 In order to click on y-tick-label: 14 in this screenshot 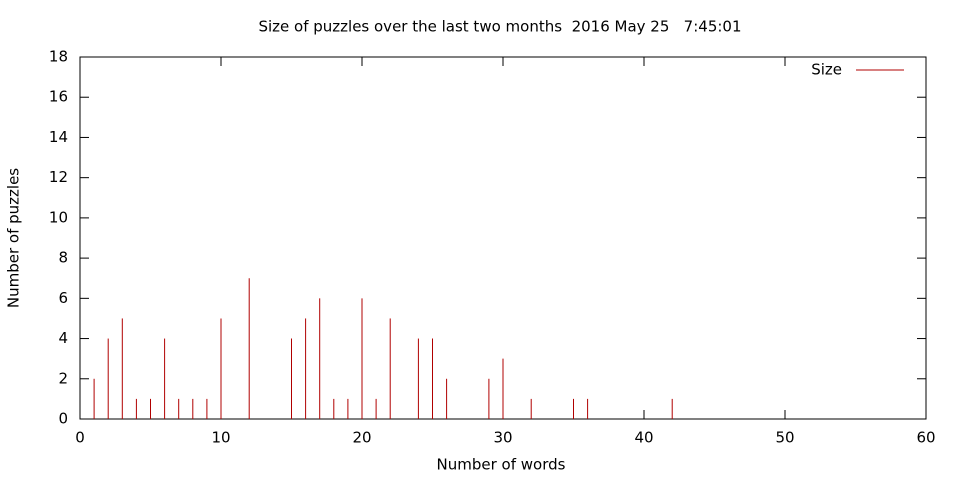, I will do `click(58, 137)`.